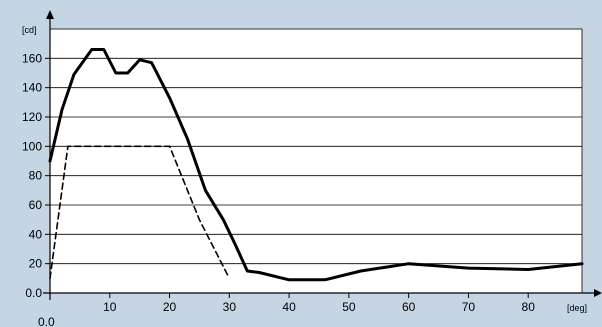 This screenshot has height=327, width=602. I want to click on x-tick-label: 80, so click(529, 307).